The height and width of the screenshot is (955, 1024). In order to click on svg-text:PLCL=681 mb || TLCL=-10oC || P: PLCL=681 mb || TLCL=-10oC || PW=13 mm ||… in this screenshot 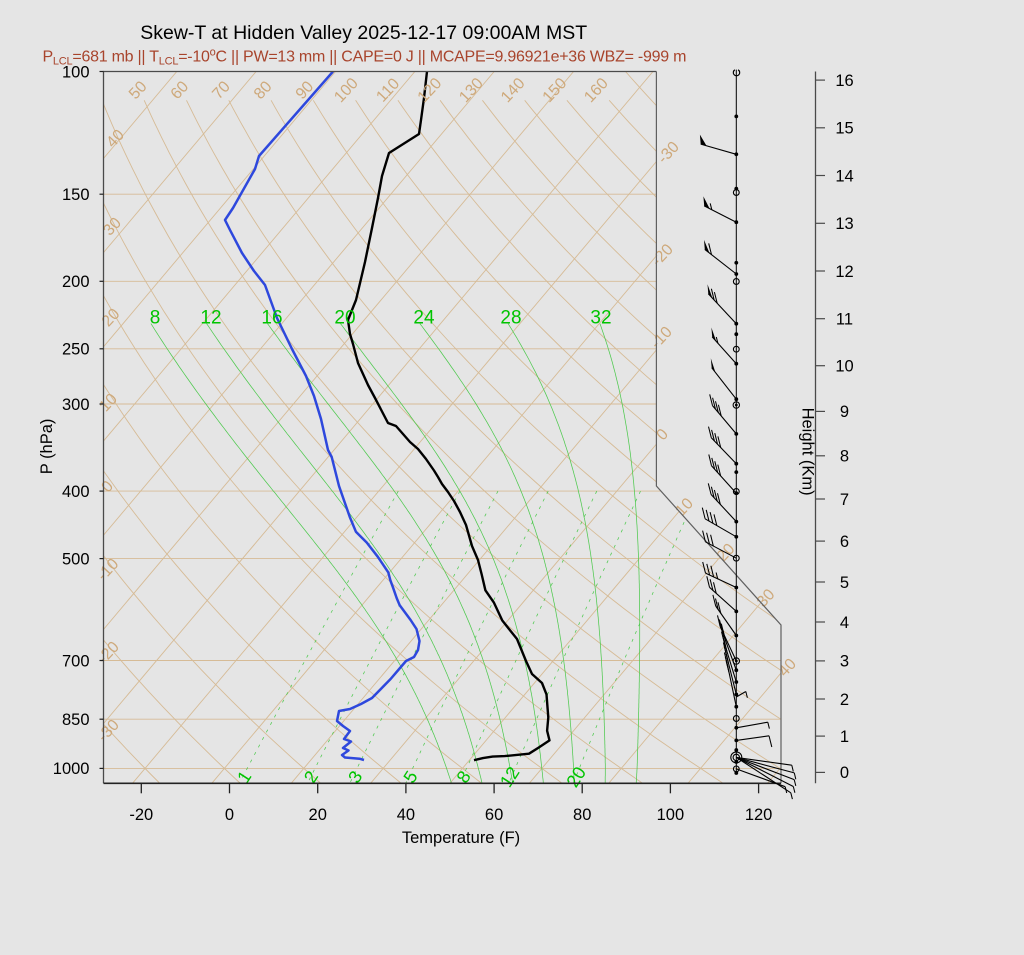, I will do `click(365, 56)`.